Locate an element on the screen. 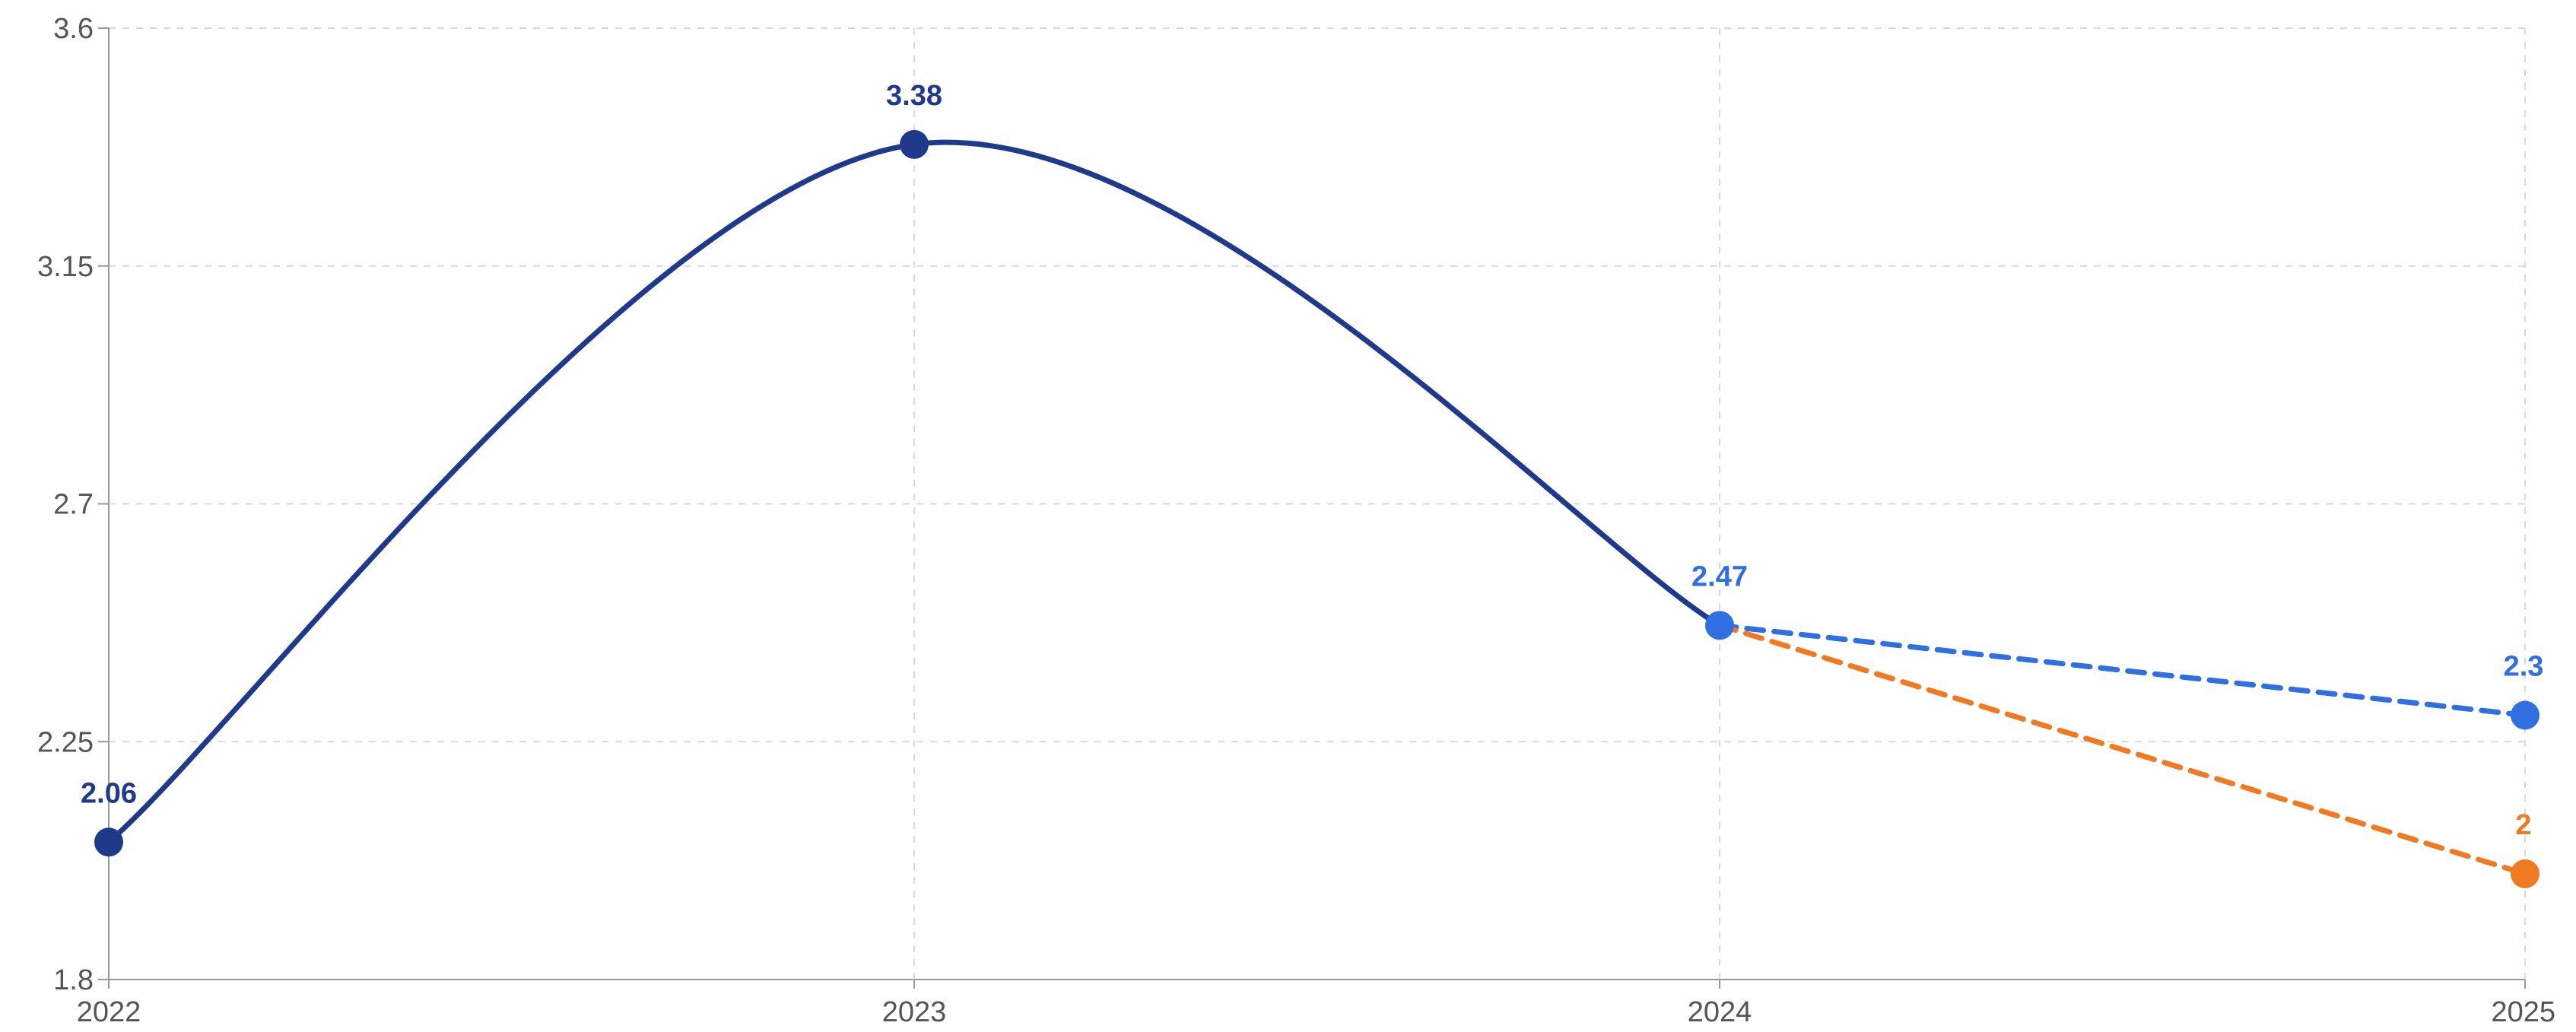 The image size is (2576, 1032). data-label-forecast_high: 2.3 is located at coordinates (2524, 667).